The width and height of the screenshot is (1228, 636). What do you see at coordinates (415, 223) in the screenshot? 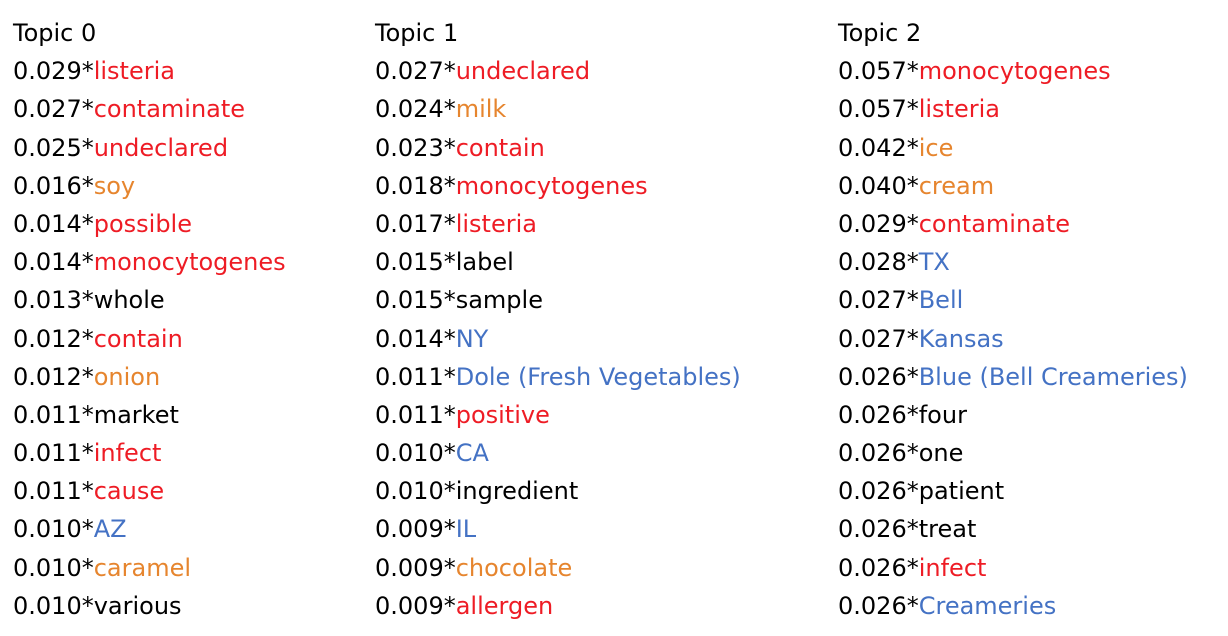
I see `term-weight: 0.017*` at bounding box center [415, 223].